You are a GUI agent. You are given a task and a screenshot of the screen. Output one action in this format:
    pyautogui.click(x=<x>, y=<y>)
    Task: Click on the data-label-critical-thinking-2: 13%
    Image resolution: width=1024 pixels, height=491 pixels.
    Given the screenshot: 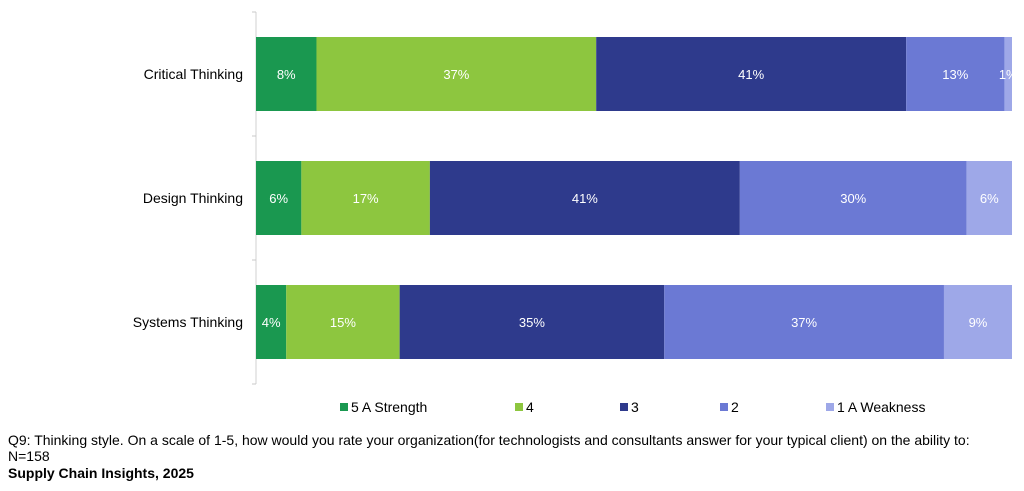 What is the action you would take?
    pyautogui.click(x=955, y=74)
    